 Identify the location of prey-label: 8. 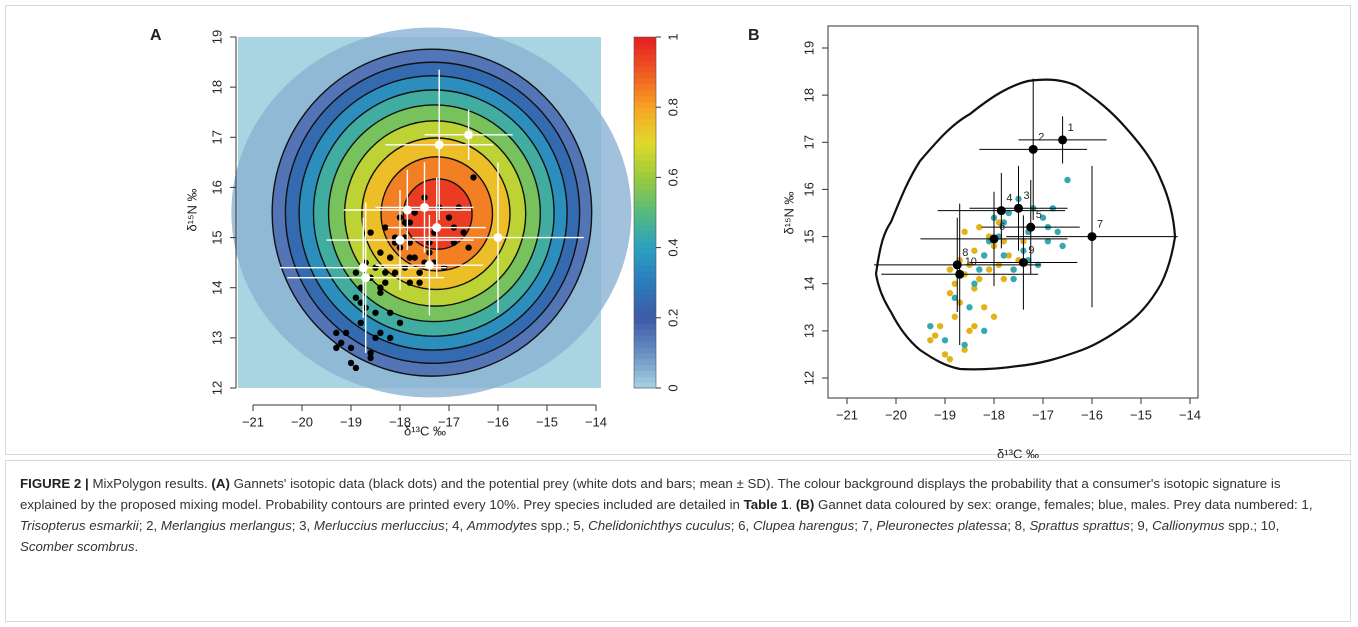
(965, 253).